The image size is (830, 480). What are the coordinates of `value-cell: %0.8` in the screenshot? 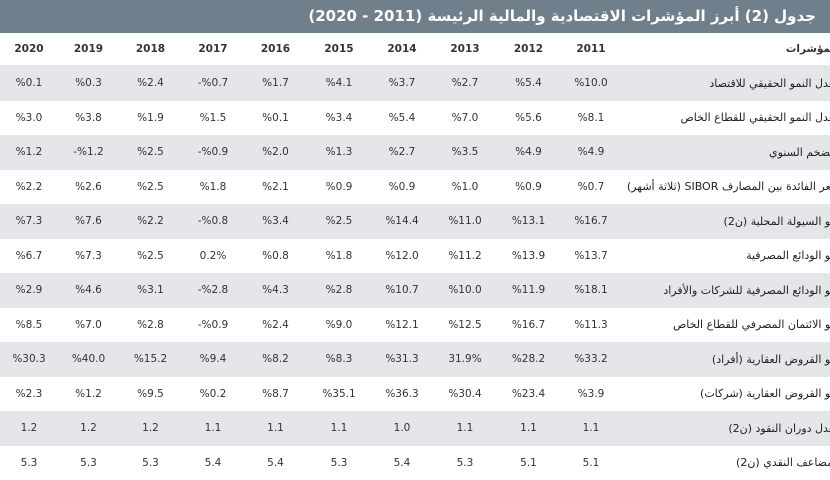 It's located at (275, 255).